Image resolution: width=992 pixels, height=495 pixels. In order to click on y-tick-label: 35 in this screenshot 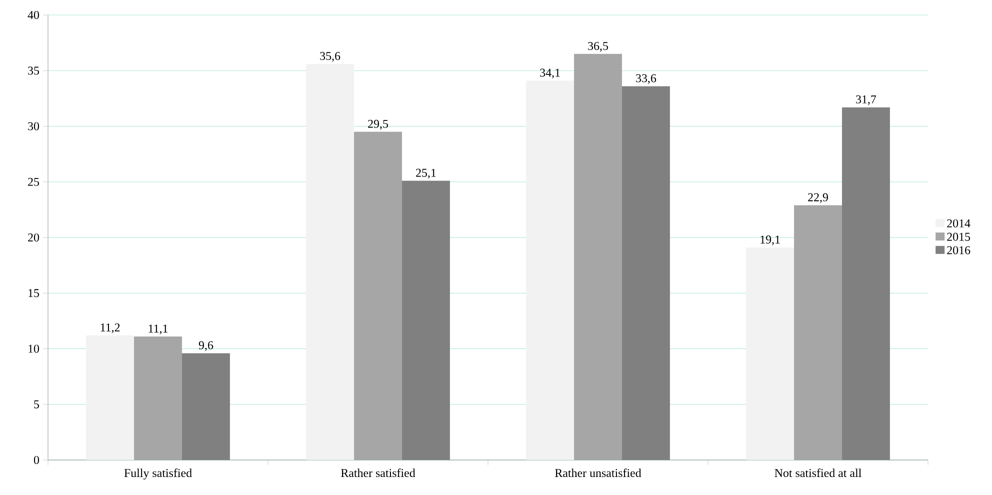, I will do `click(34, 70)`.